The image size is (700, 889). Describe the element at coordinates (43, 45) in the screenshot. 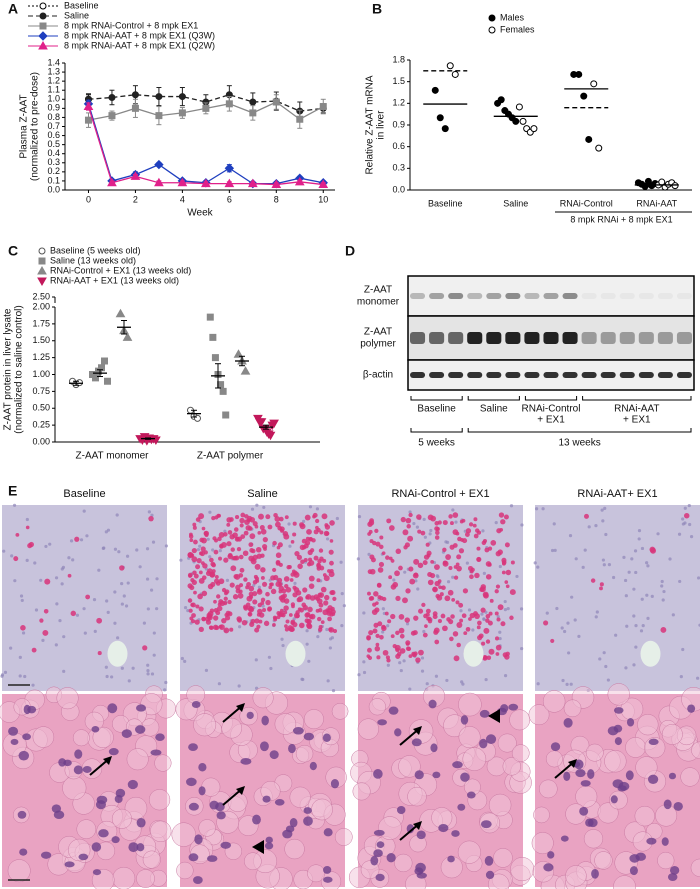

I see `legend-marker` at that location.